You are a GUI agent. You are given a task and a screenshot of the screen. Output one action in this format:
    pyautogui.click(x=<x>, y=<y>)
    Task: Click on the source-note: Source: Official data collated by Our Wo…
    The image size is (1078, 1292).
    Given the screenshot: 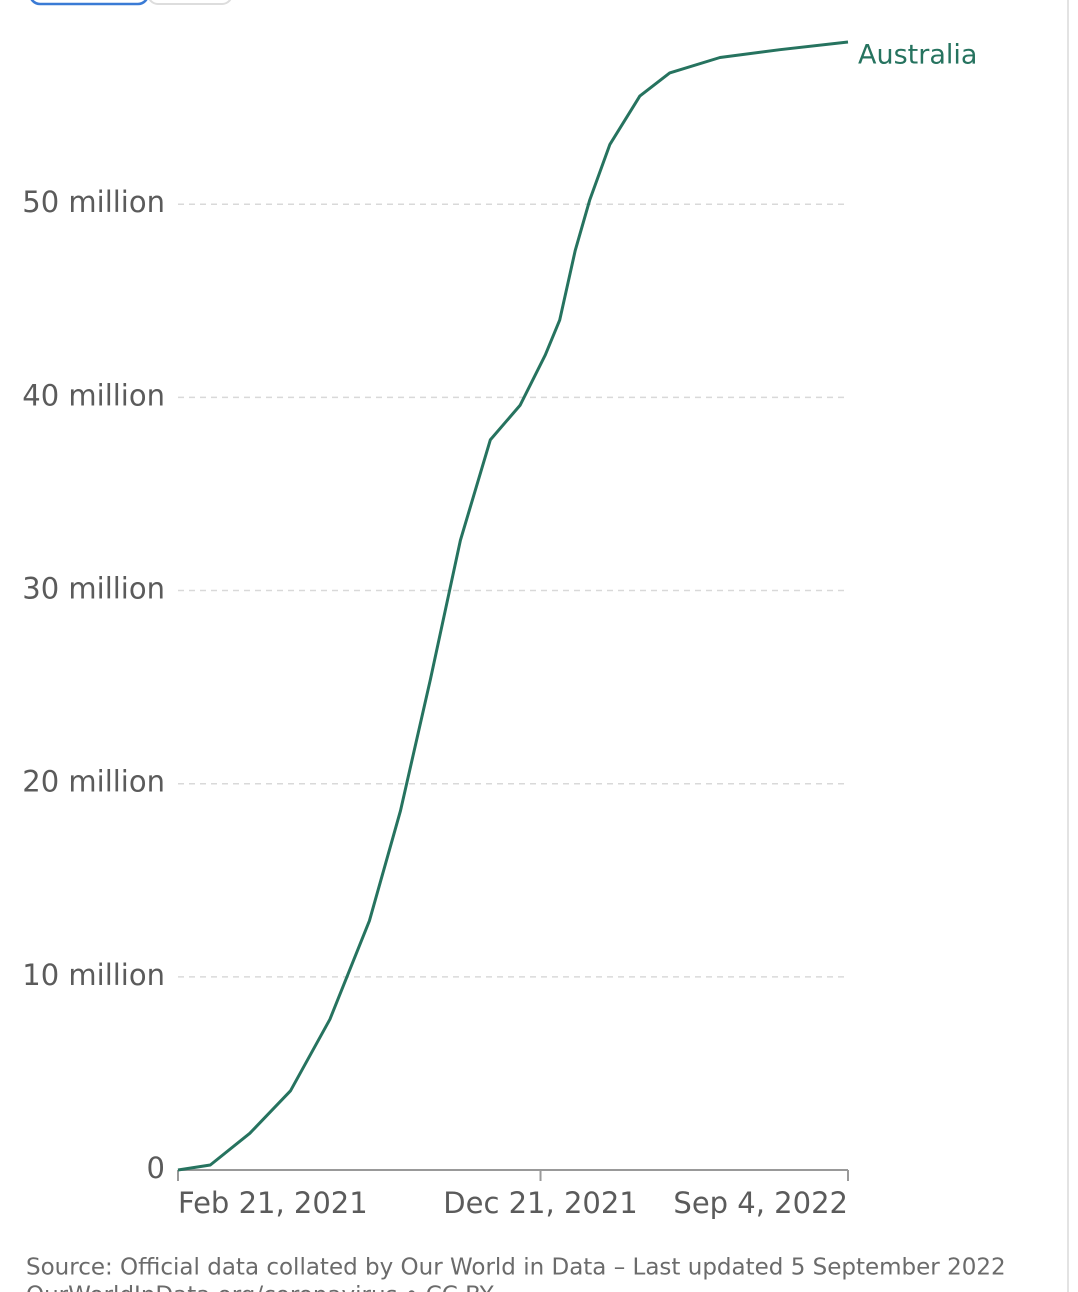 What is the action you would take?
    pyautogui.click(x=516, y=1268)
    